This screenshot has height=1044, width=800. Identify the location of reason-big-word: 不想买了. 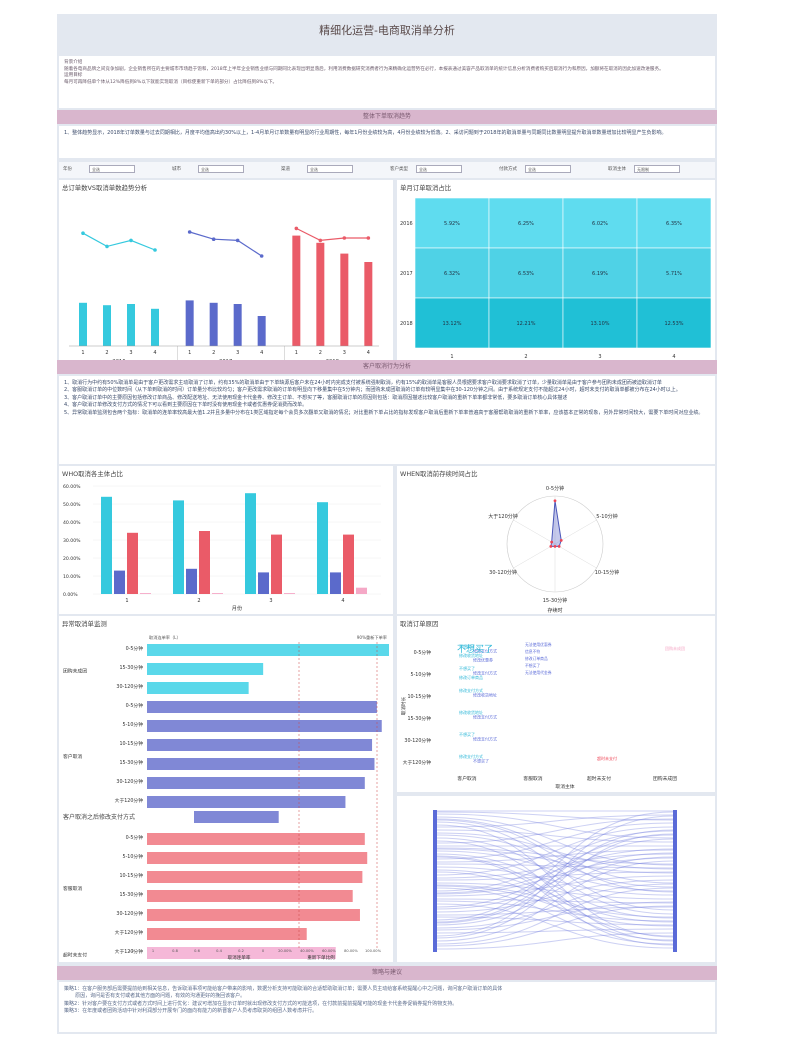
(475, 649).